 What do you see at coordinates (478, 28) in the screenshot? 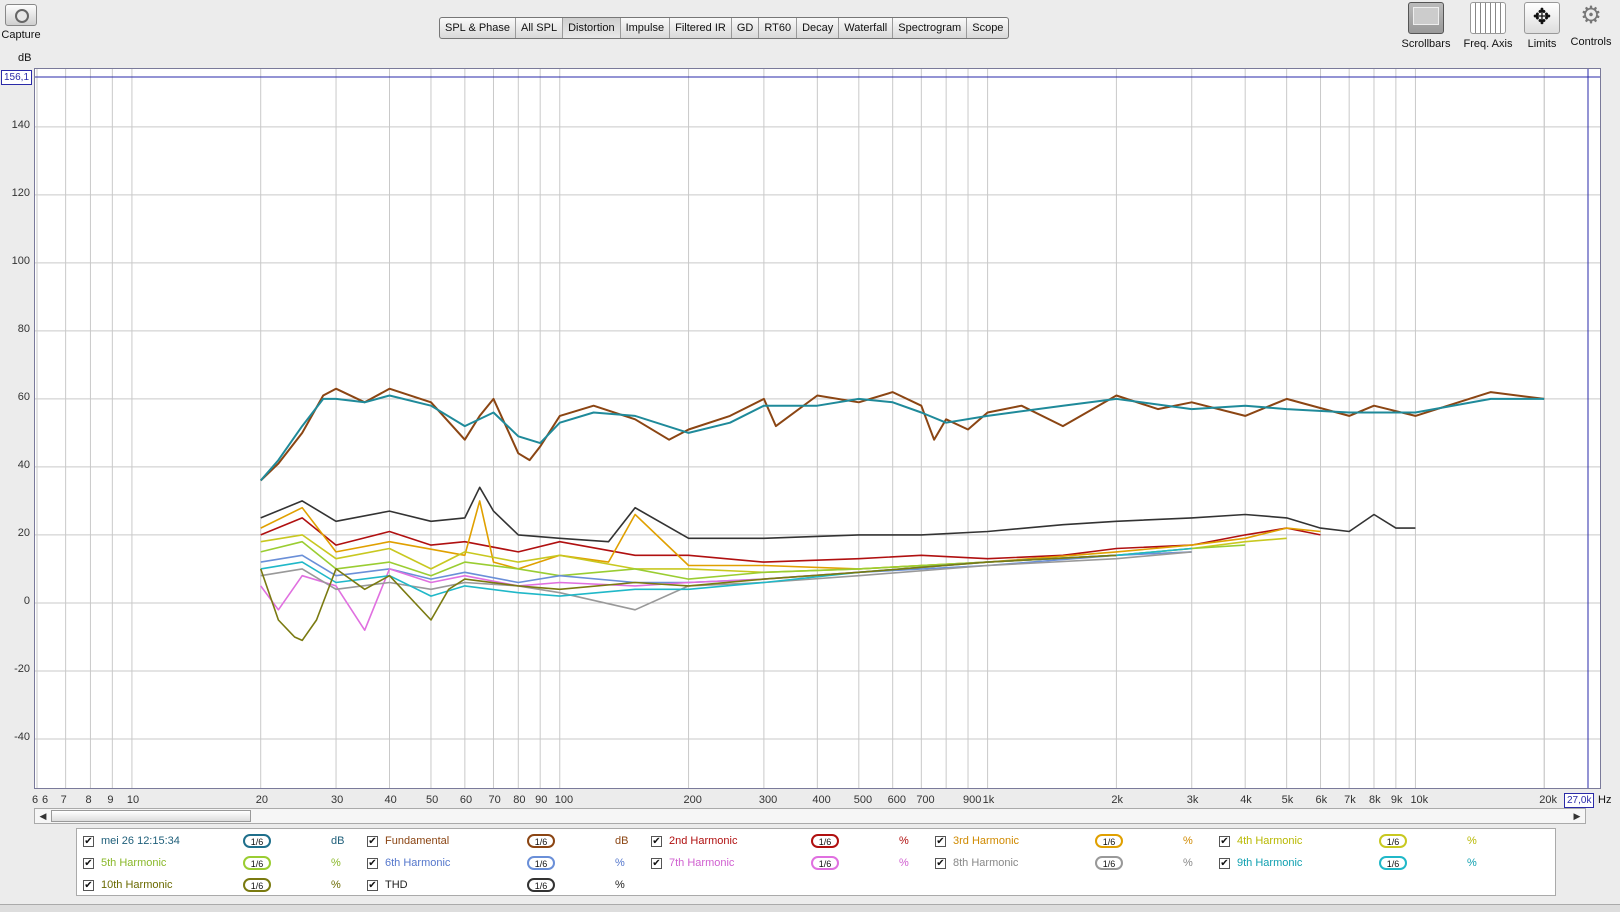
I see `tab-spl-phase: SPL & Phase` at bounding box center [478, 28].